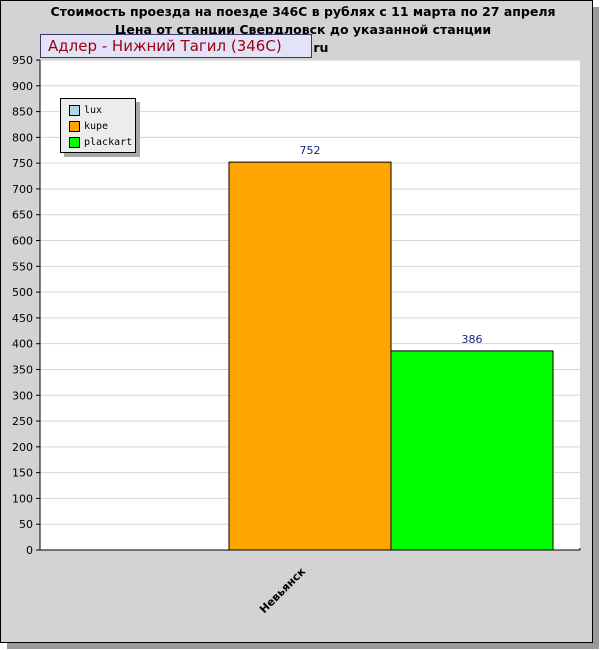 The image size is (600, 650). What do you see at coordinates (282, 590) in the screenshot?
I see `x-category-label: Невьянск` at bounding box center [282, 590].